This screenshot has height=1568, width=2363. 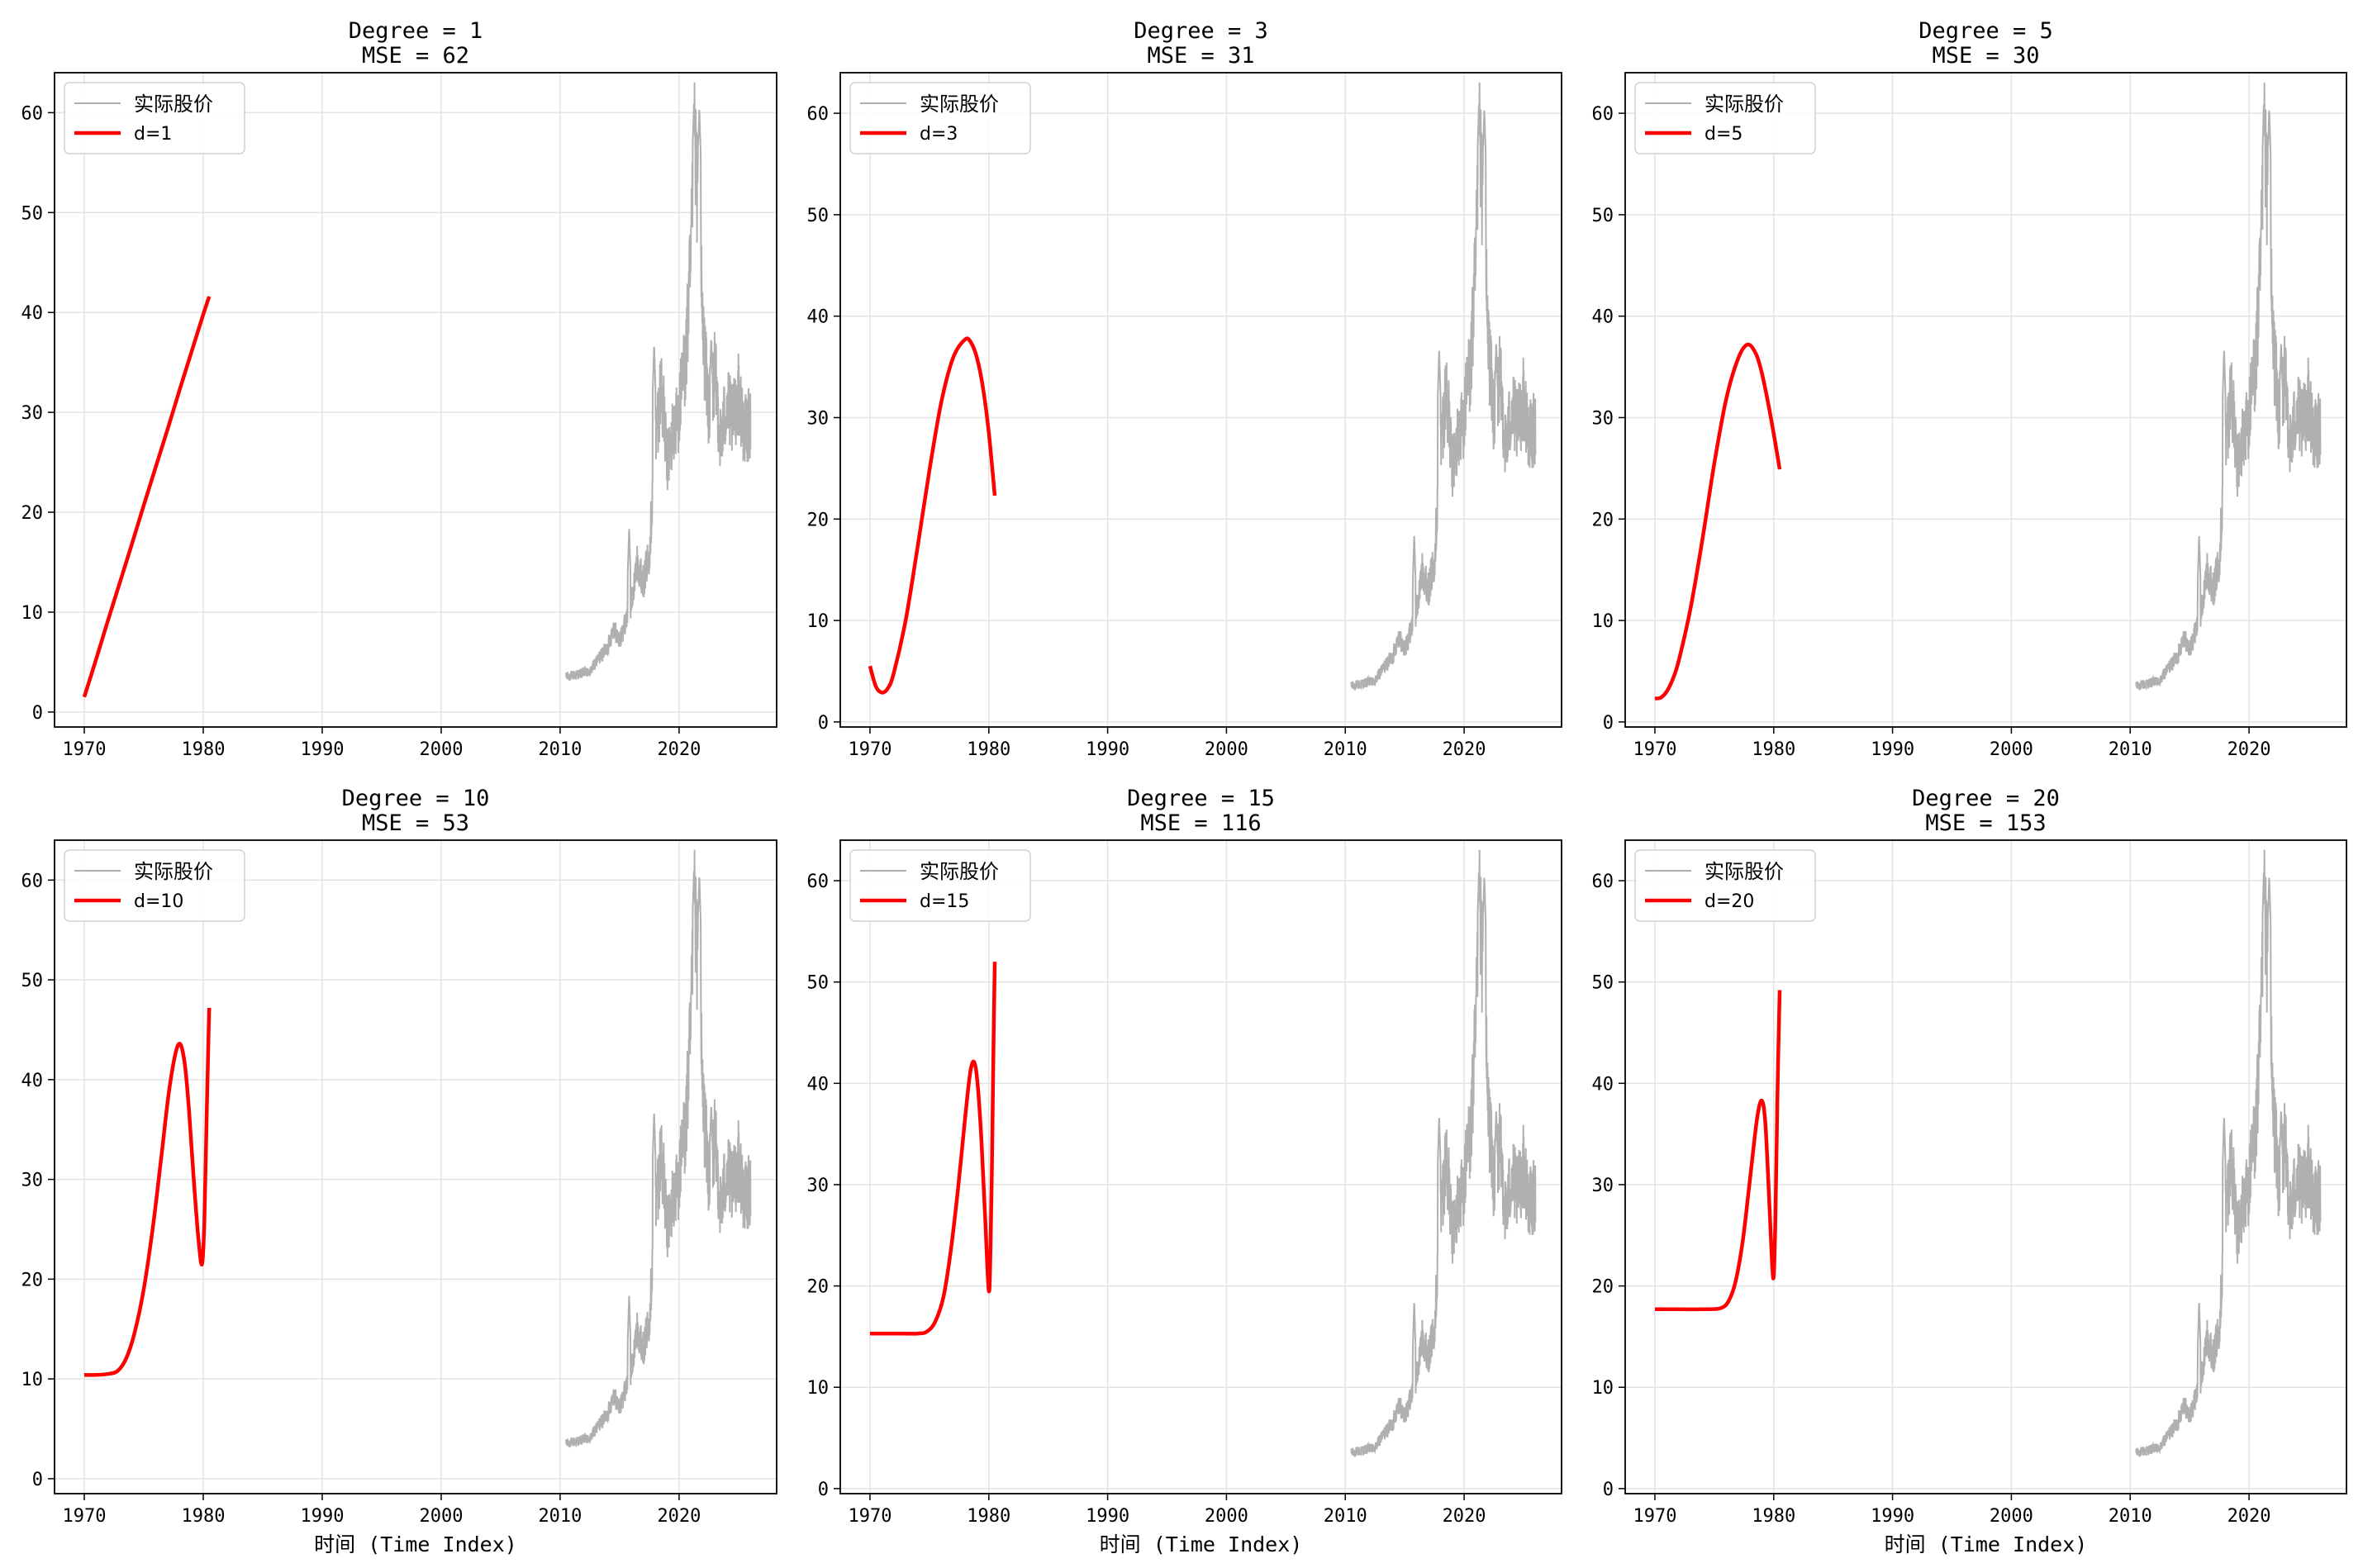 I want to click on legend: 实际股价 d=15, so click(x=940, y=886).